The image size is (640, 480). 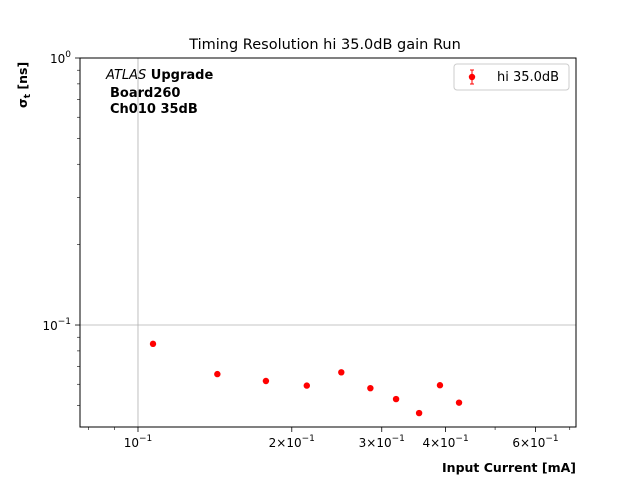 I want to click on legend-box, so click(x=511, y=77).